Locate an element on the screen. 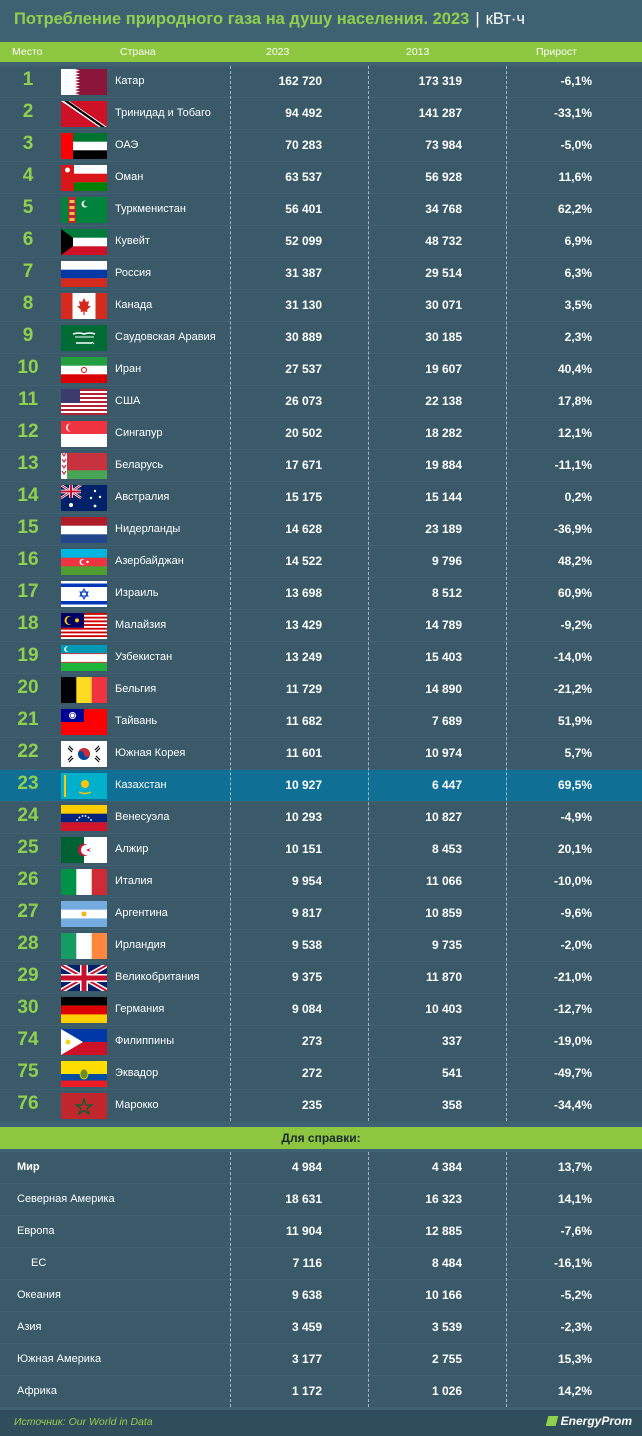  table-row: 9 Саудовская Аравия 30 889 30 185 2,3% is located at coordinates (321, 337).